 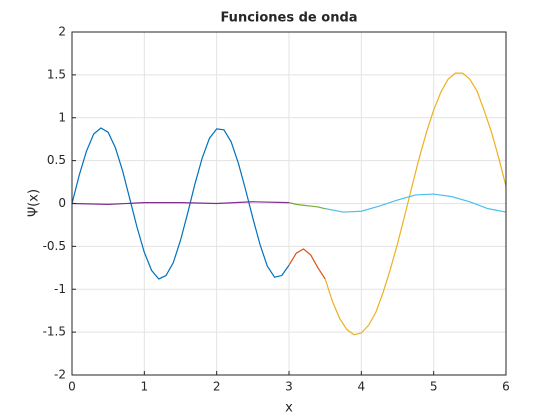 What do you see at coordinates (62, 32) in the screenshot?
I see `y-tick-label: 2` at bounding box center [62, 32].